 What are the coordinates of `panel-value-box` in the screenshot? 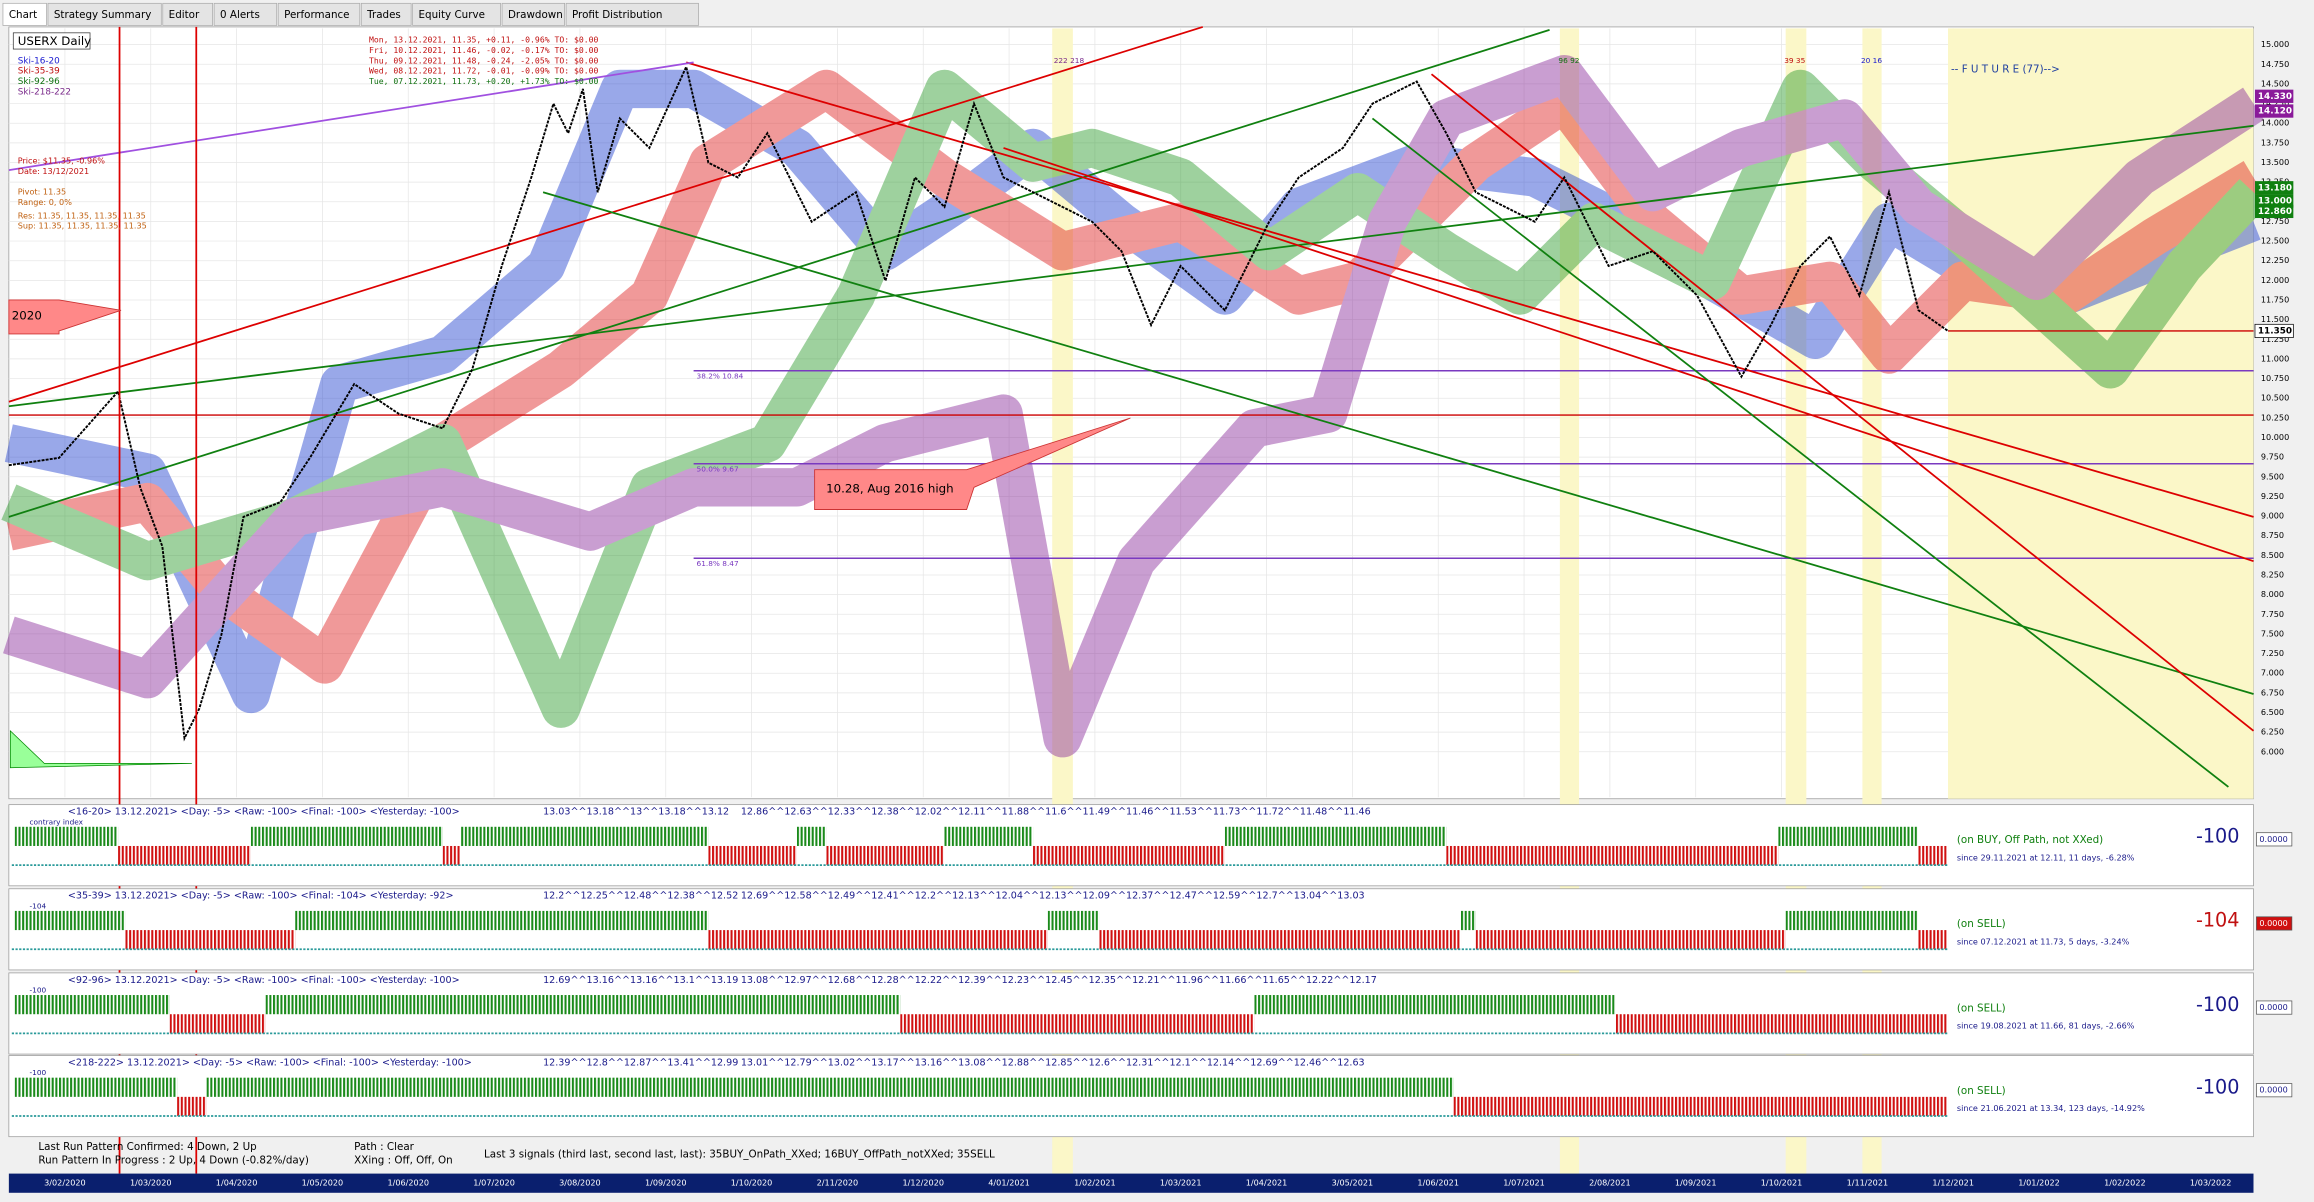 It's located at (2274, 1007).